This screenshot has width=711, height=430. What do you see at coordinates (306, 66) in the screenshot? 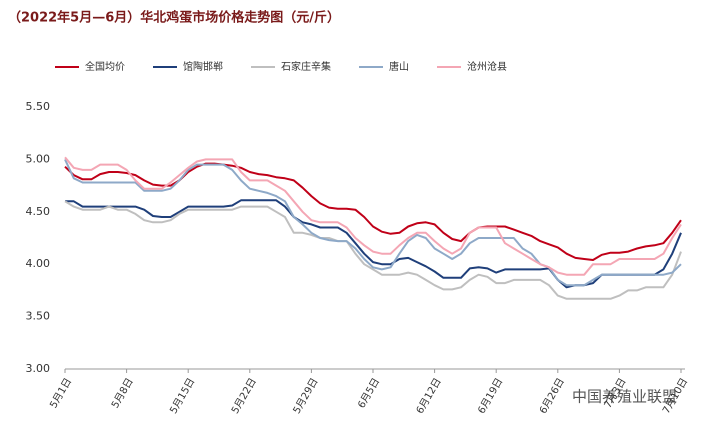
I see `legend-label: 石家庄辛集` at bounding box center [306, 66].